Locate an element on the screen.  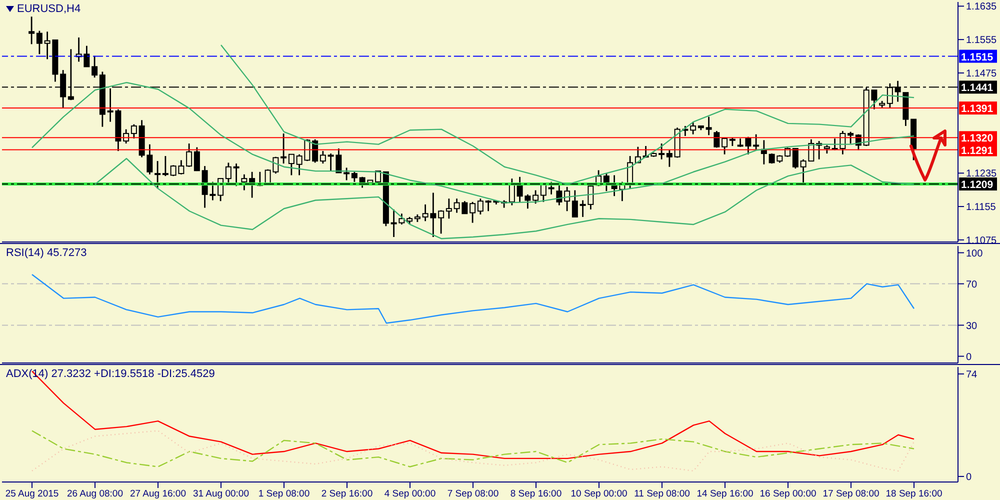
y-tick-label: 1.1475 is located at coordinates (982, 74).